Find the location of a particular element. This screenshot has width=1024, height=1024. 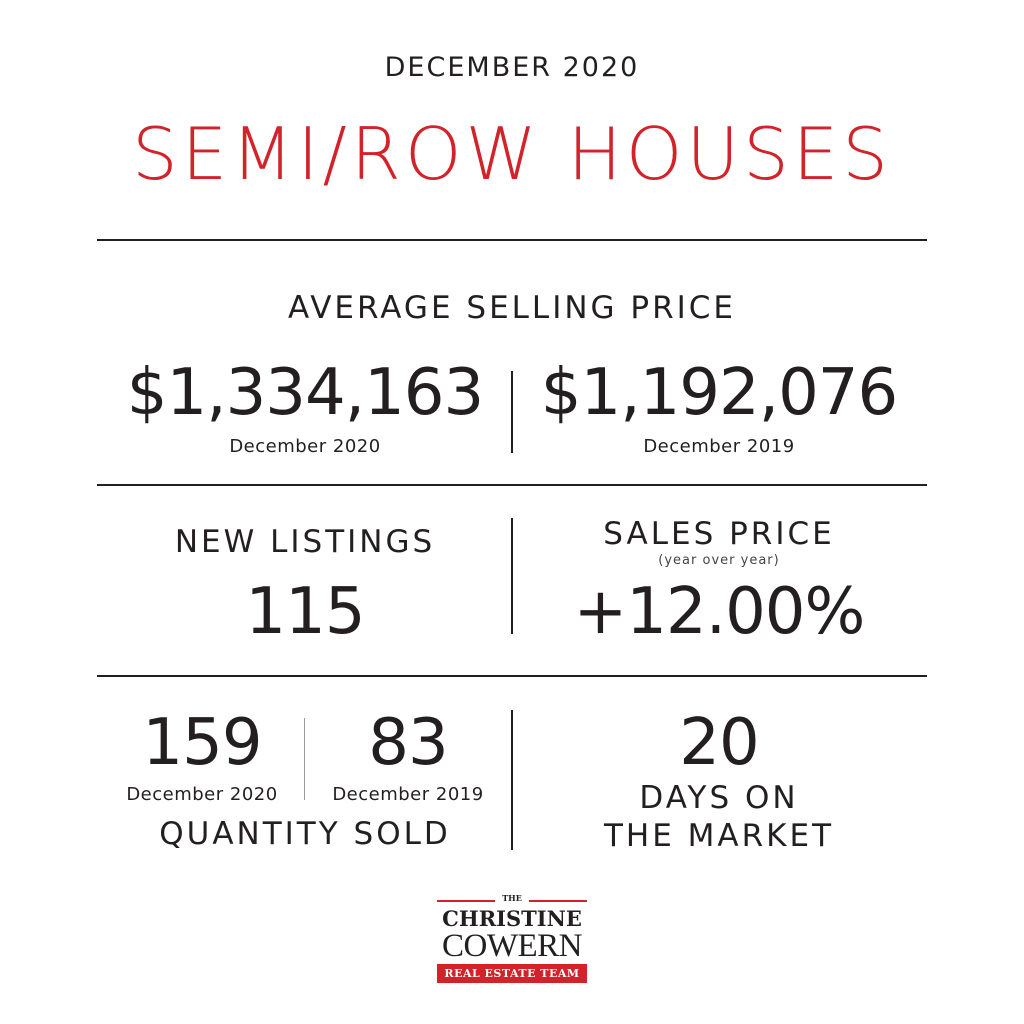

quantity-sold-current: 159 is located at coordinates (202, 743).